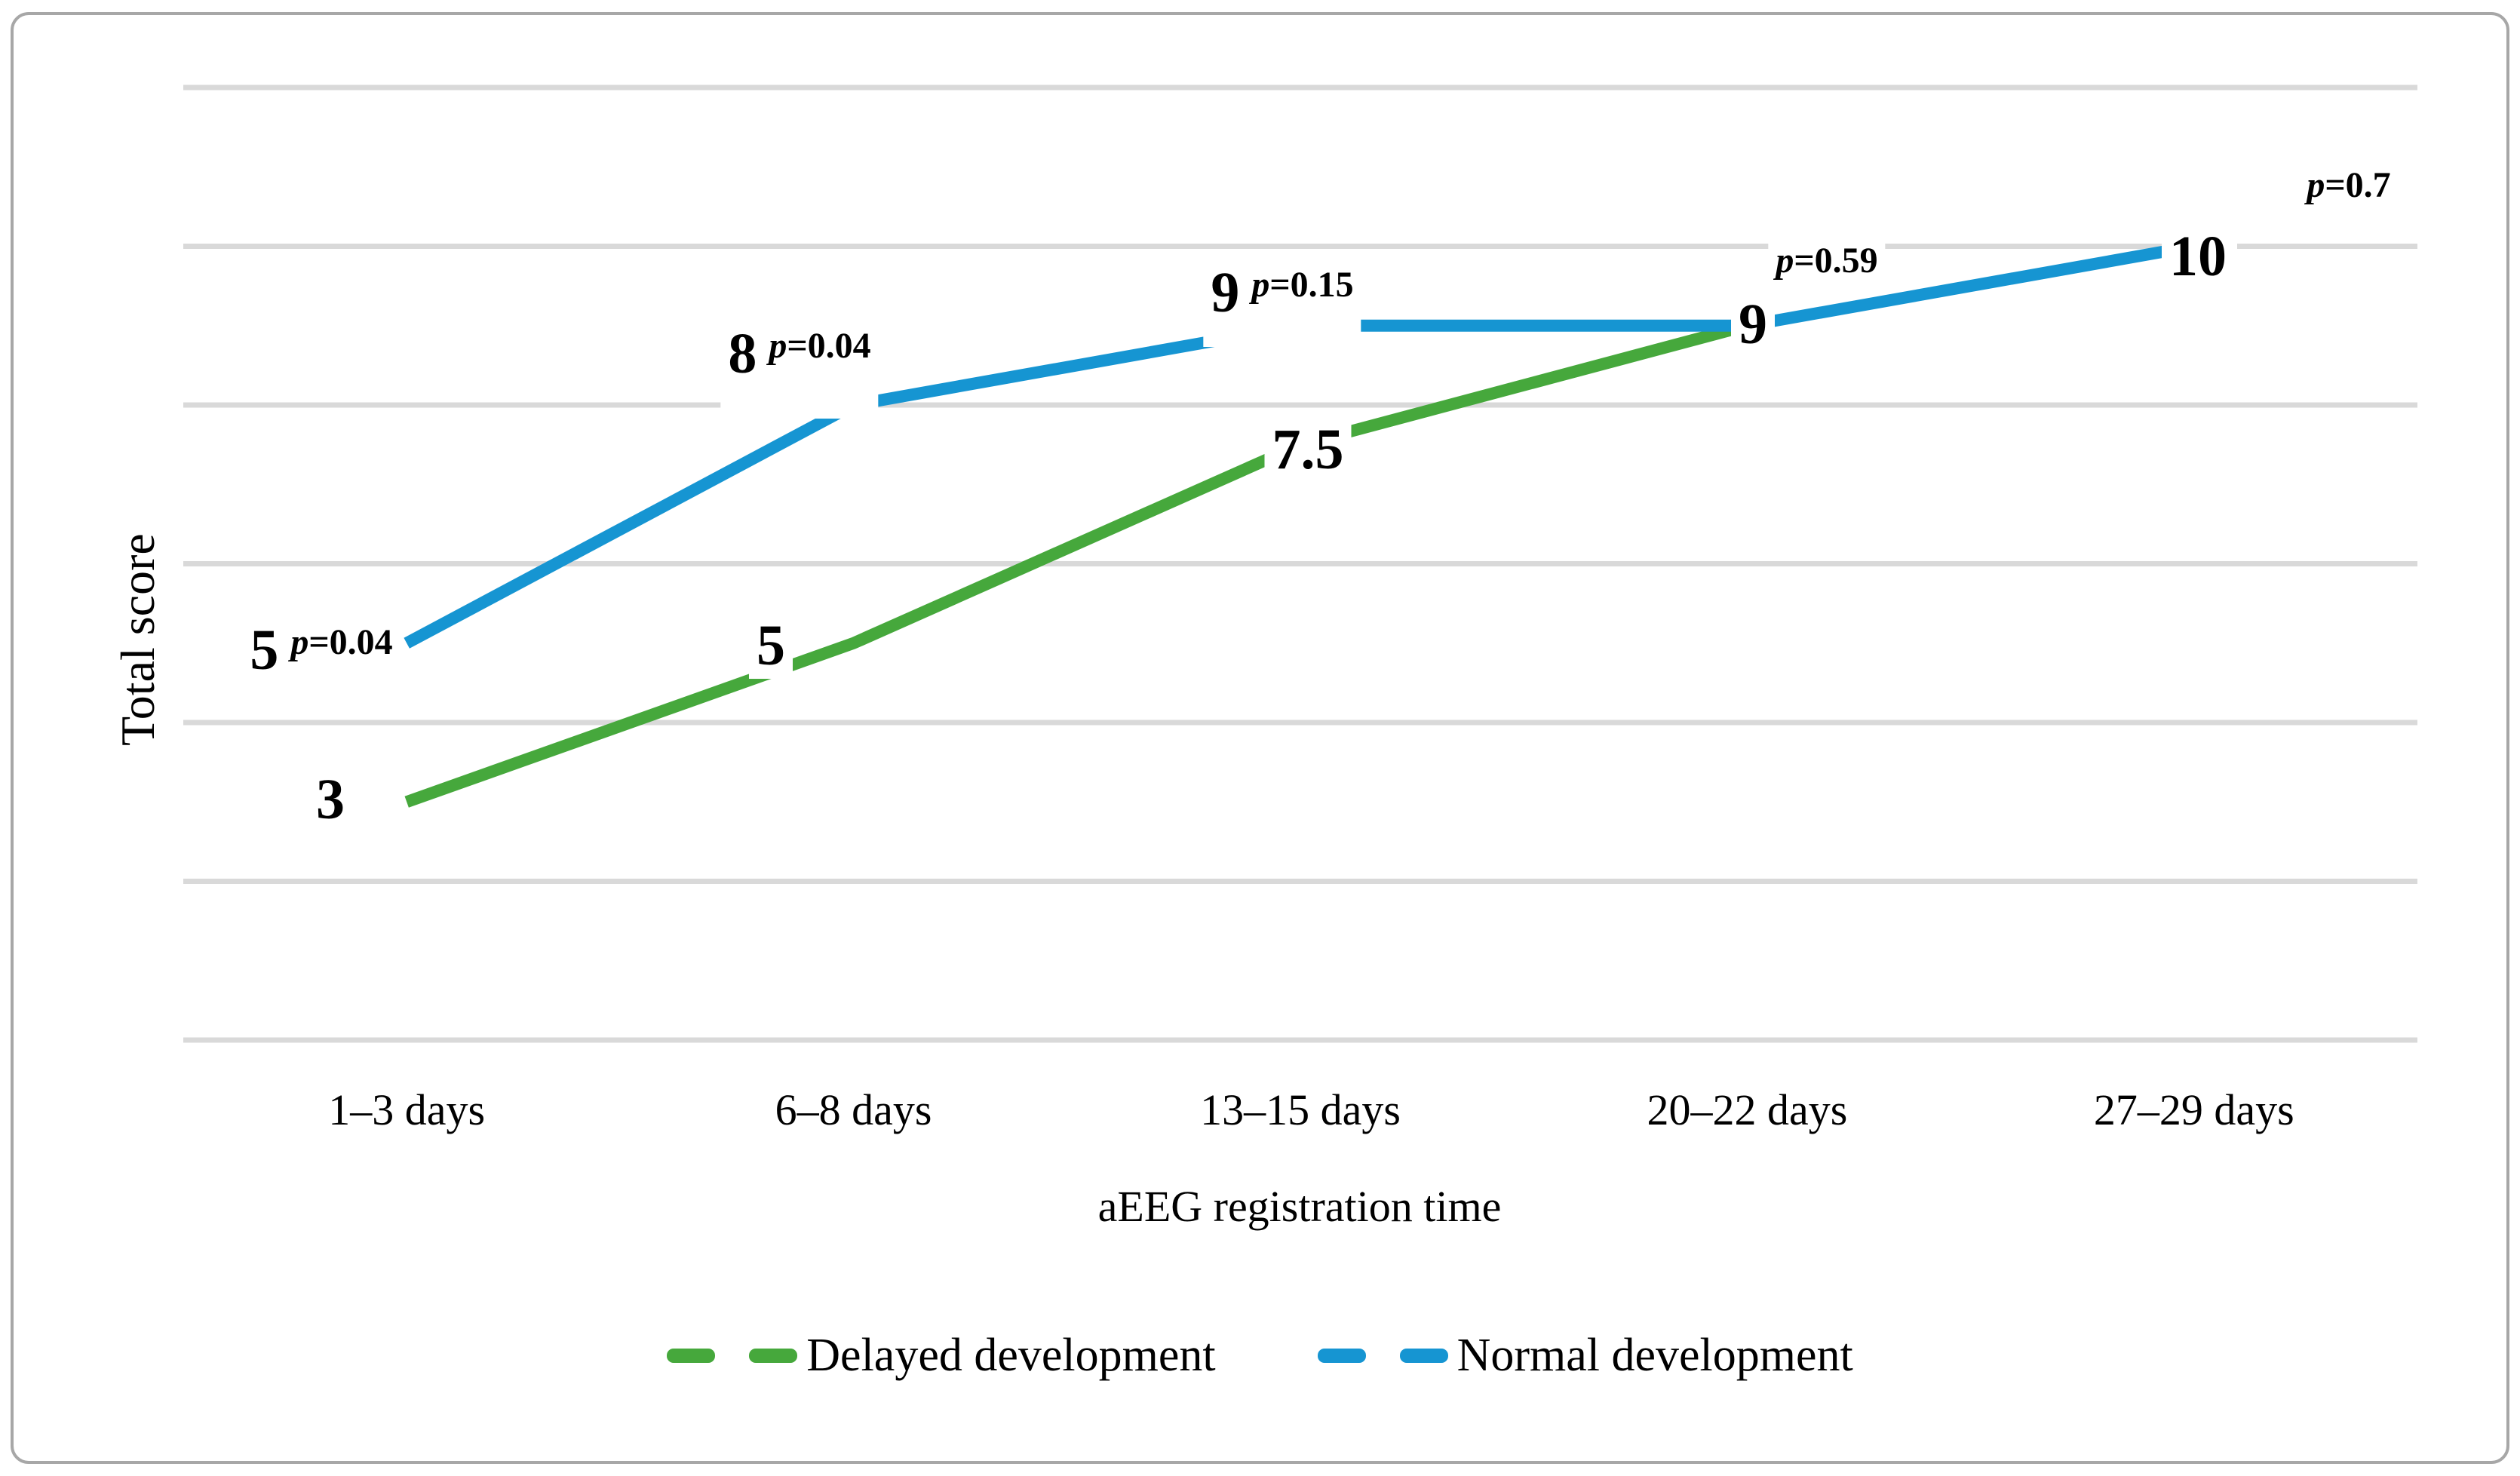  What do you see at coordinates (799, 370) in the screenshot?
I see `data-label: 8 p=0.04` at bounding box center [799, 370].